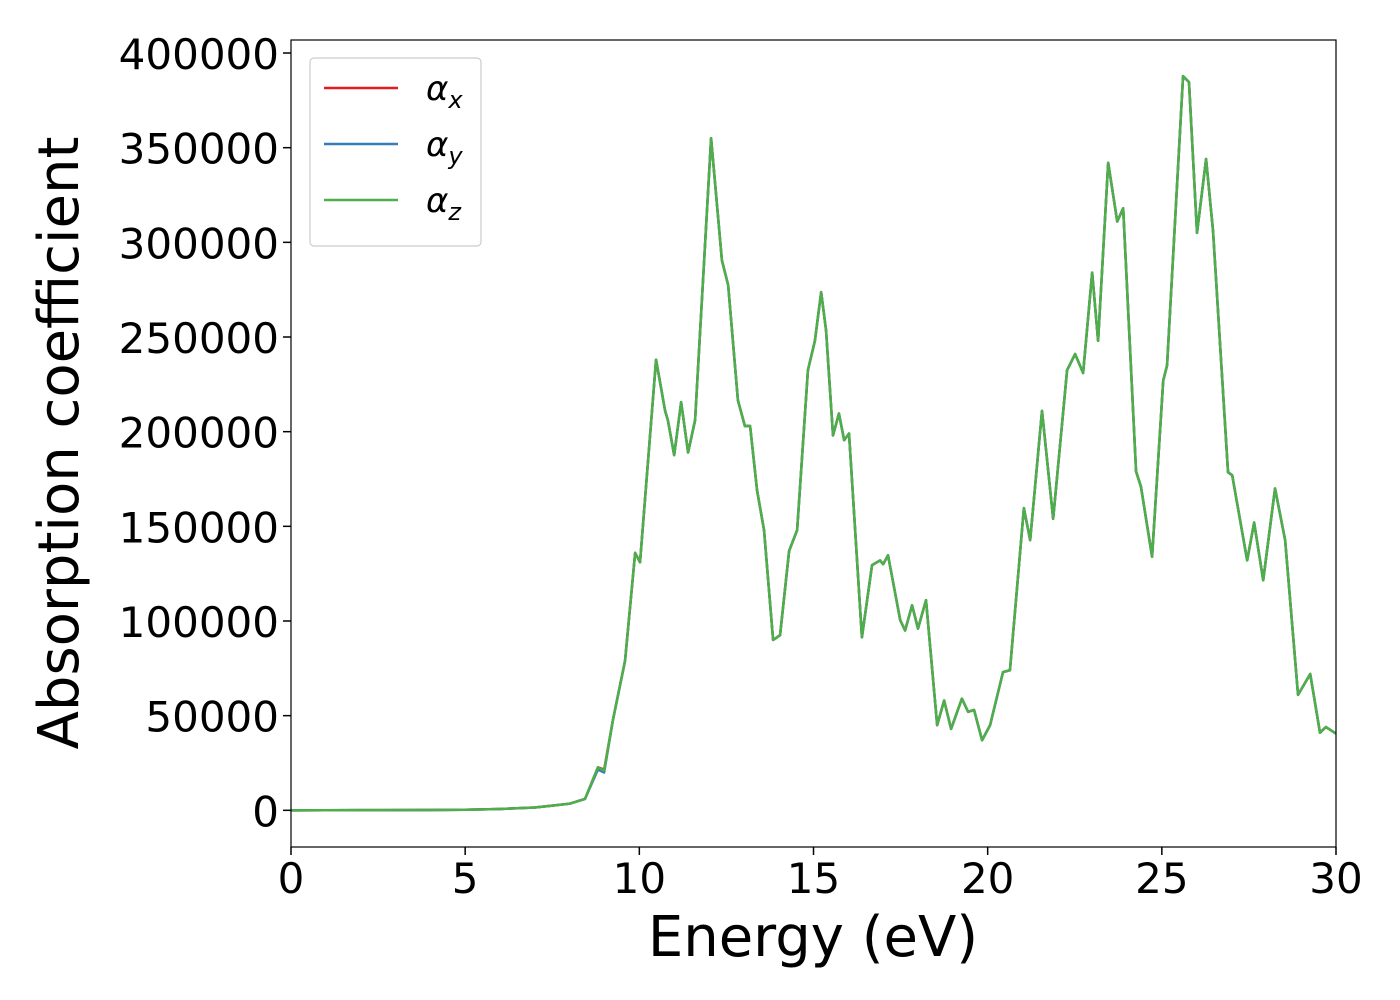 The width and height of the screenshot is (1400, 1000). Describe the element at coordinates (1335, 878) in the screenshot. I see `x-tick-label: 30` at that location.